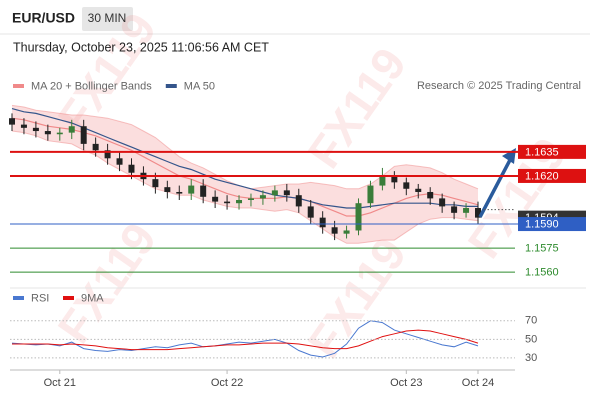 Image resolution: width=590 pixels, height=400 pixels. What do you see at coordinates (91, 86) in the screenshot?
I see `legend-label: MA 20 + Bollinger Bands` at bounding box center [91, 86].